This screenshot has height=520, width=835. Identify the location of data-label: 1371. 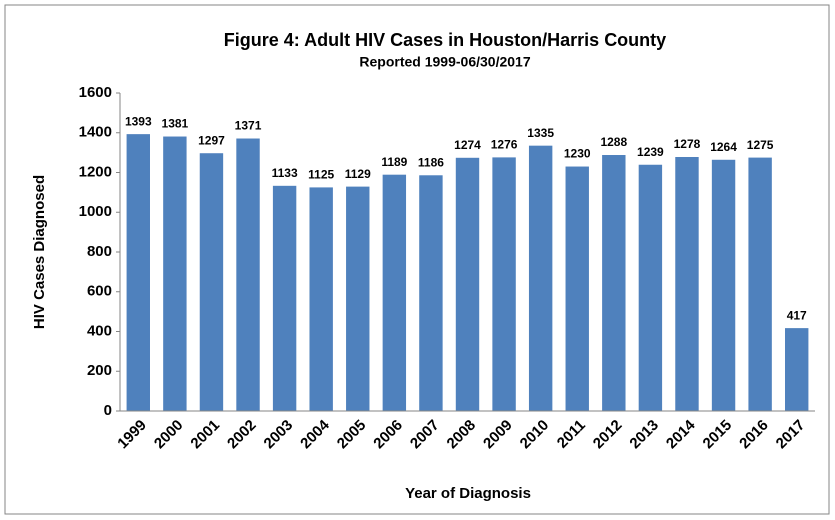
(248, 126).